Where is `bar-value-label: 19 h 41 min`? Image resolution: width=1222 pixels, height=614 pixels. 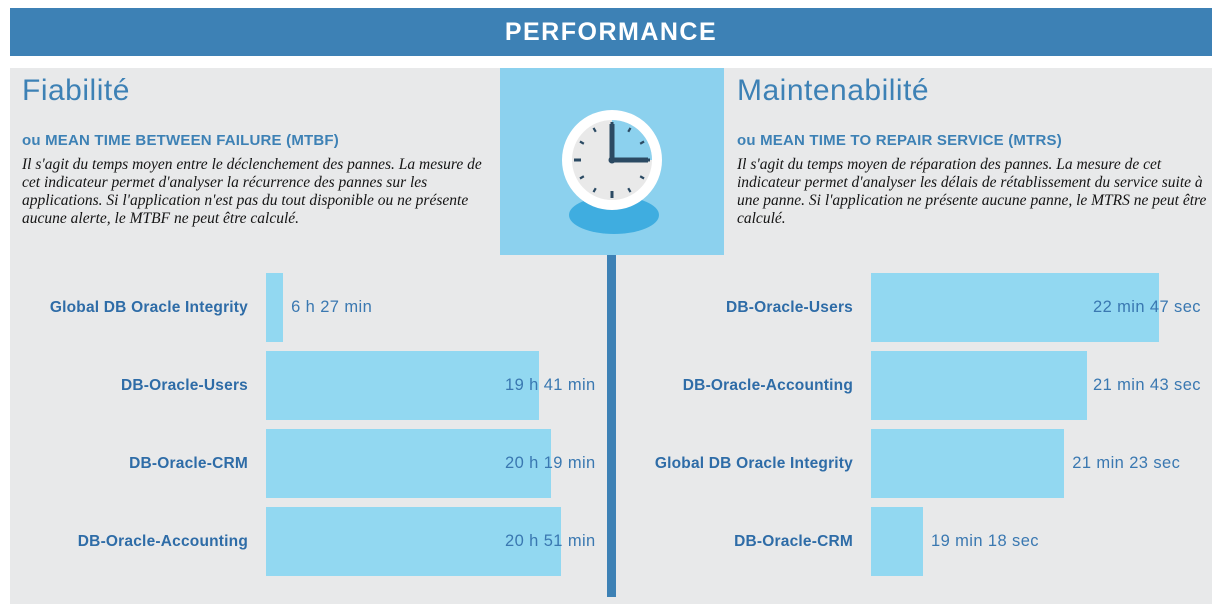
bar-value-label: 19 h 41 min is located at coordinates (550, 385).